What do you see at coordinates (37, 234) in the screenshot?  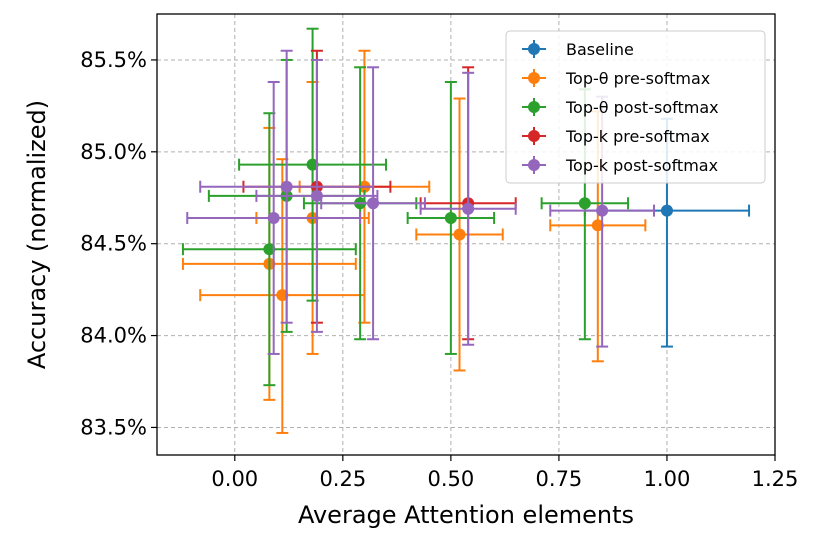 I see `y-axis-label: Accuracy (normalized)` at bounding box center [37, 234].